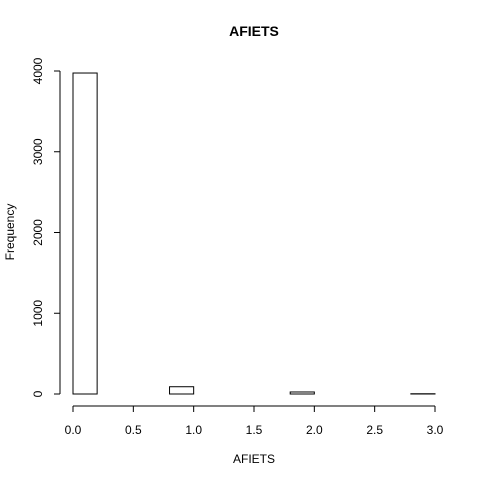  What do you see at coordinates (254, 430) in the screenshot?
I see `x-tick-label: 1.5` at bounding box center [254, 430].